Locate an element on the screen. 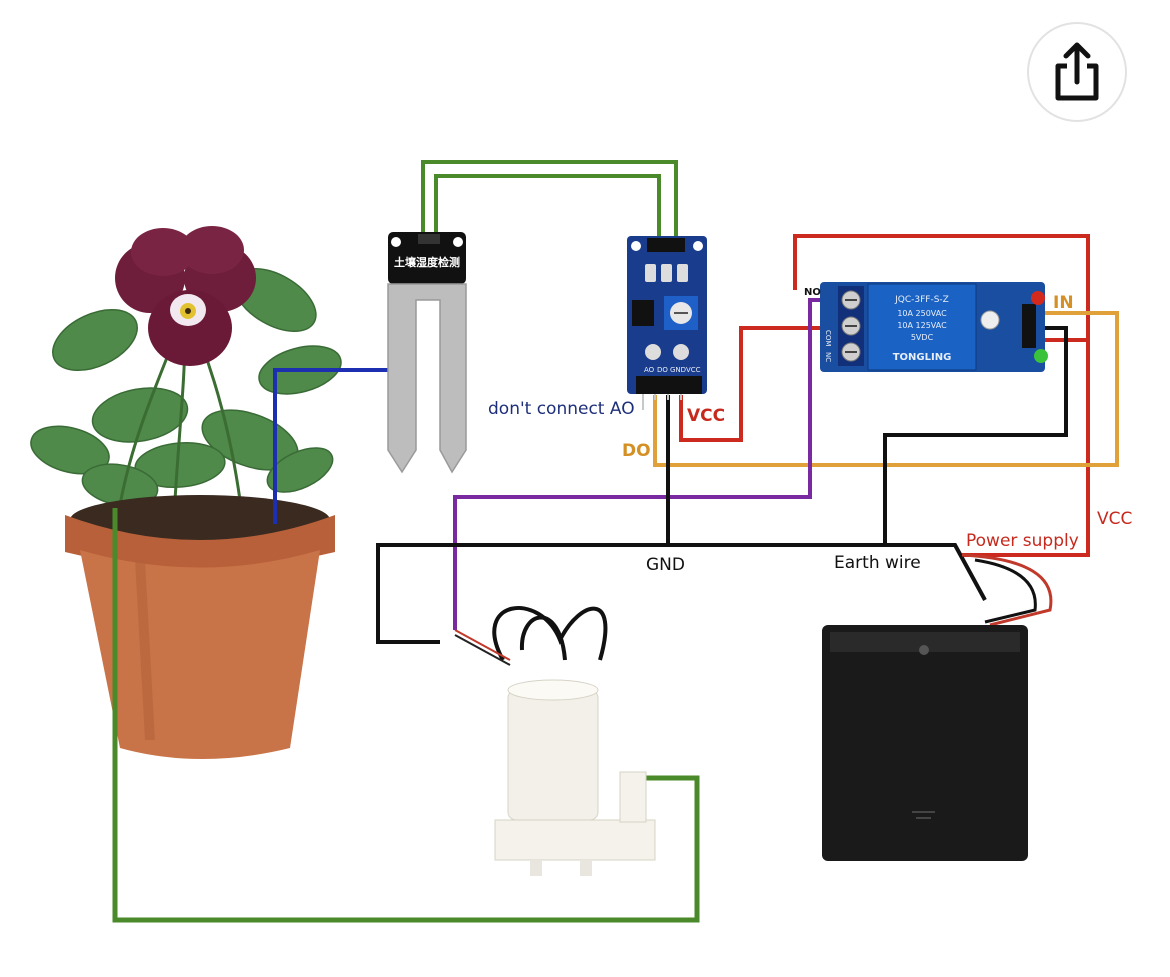 Image resolution: width=1170 pixels, height=977 pixels. relay-nc-label: NC is located at coordinates (828, 357).